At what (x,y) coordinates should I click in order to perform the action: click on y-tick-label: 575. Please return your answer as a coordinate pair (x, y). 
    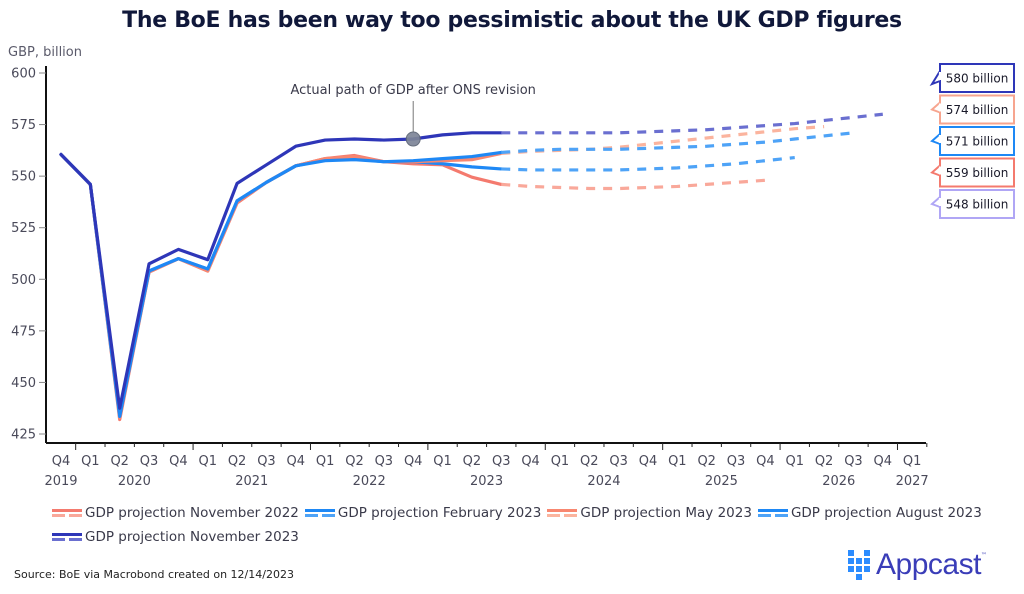
    Looking at the image, I should click on (23, 125).